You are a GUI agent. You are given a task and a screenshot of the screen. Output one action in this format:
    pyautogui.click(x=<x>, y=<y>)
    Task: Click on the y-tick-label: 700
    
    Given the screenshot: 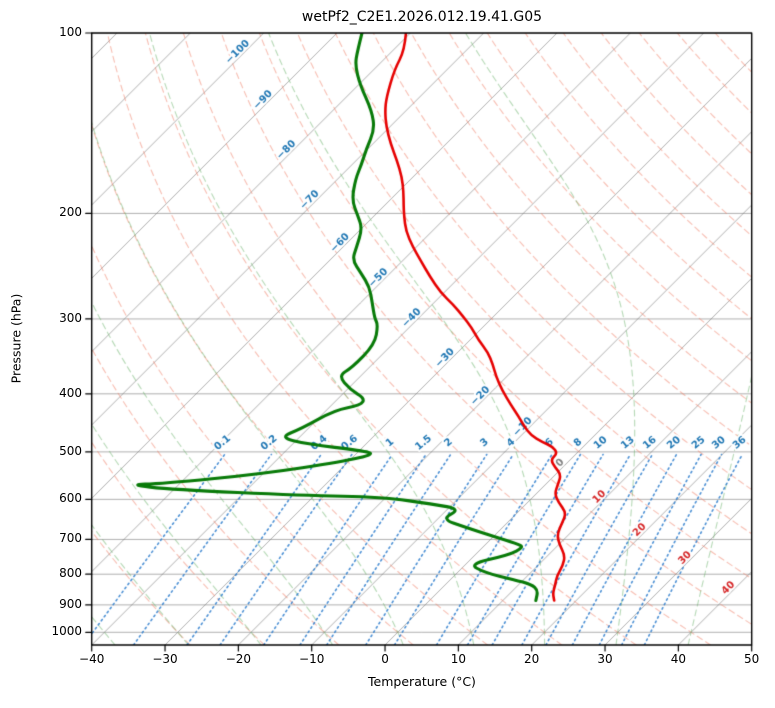 What is the action you would take?
    pyautogui.click(x=70, y=538)
    